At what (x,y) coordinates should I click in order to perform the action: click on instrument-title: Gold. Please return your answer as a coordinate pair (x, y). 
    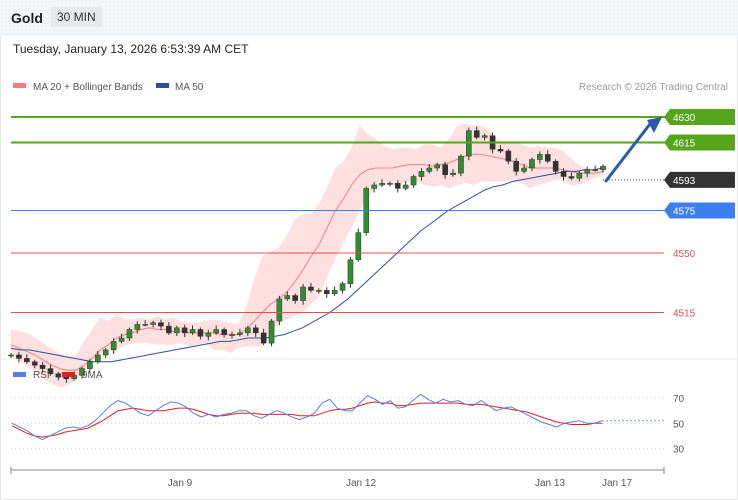
    Looking at the image, I should click on (27, 18).